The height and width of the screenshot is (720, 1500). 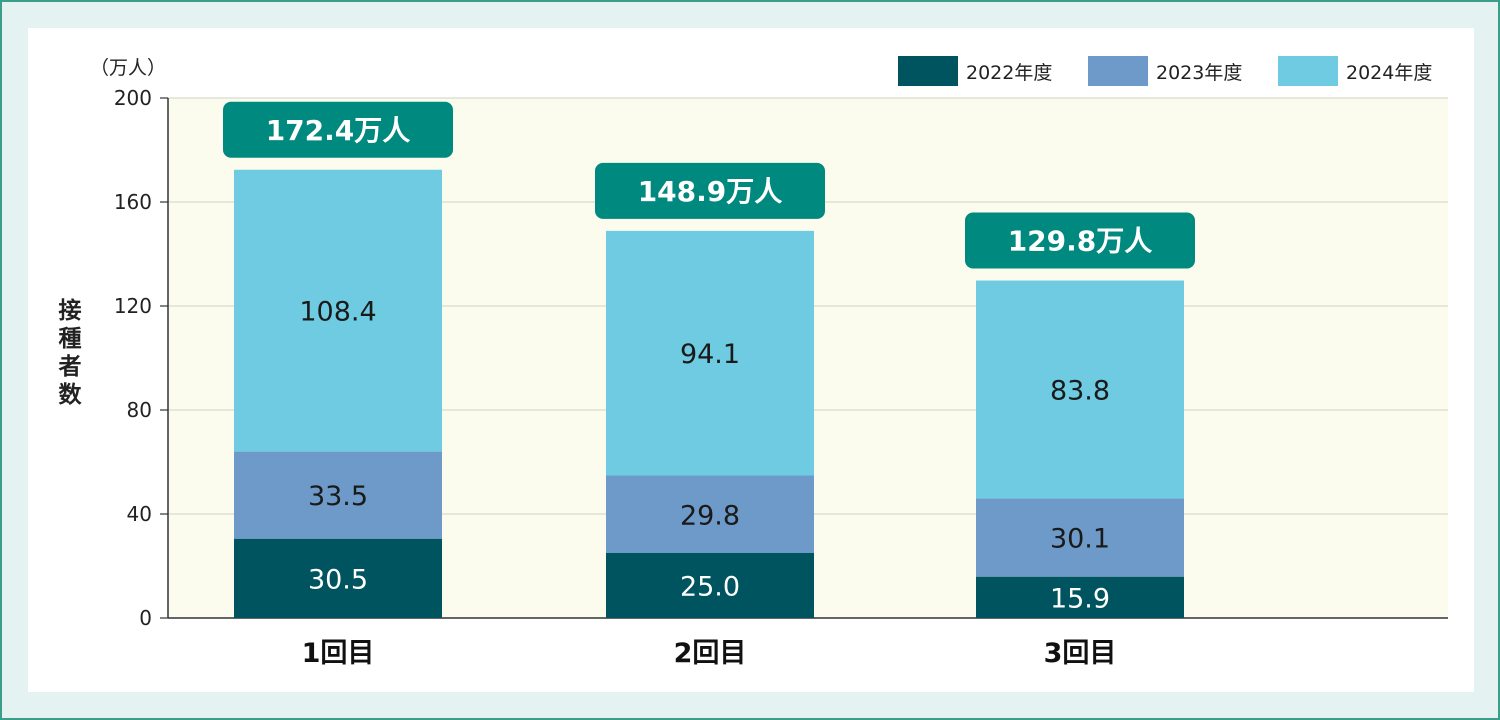 I want to click on legend-label: 2022年度, so click(x=1009, y=73).